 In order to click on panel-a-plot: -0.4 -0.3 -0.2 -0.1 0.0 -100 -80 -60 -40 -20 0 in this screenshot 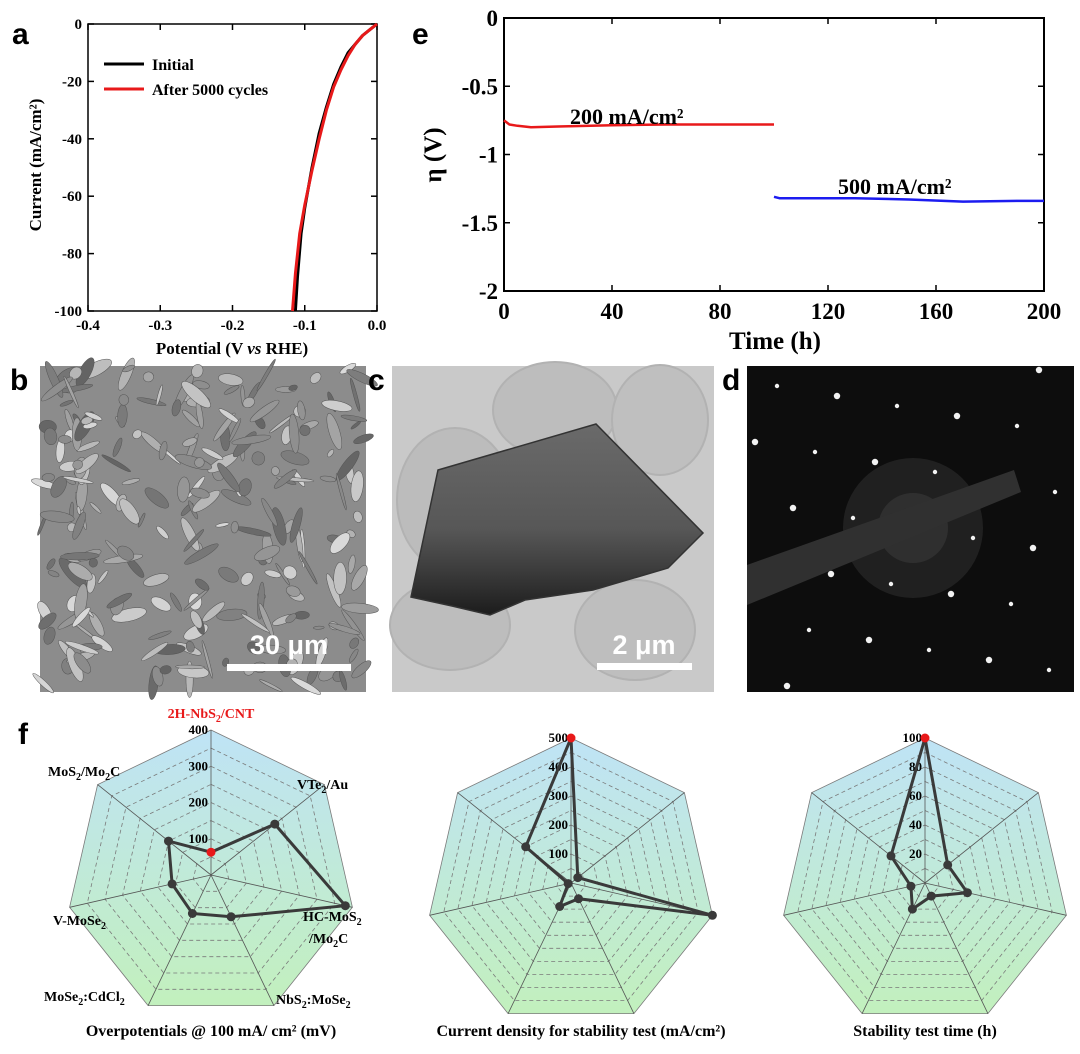, I will do `click(221, 175)`.